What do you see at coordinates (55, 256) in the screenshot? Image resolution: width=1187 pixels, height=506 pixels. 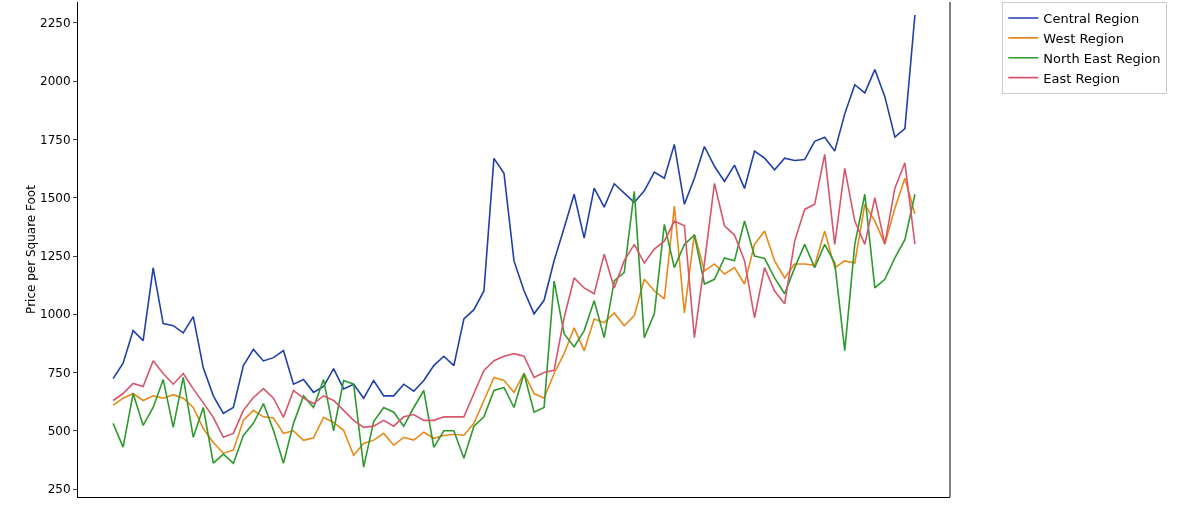 I see `y-tick-label: 1250` at bounding box center [55, 256].